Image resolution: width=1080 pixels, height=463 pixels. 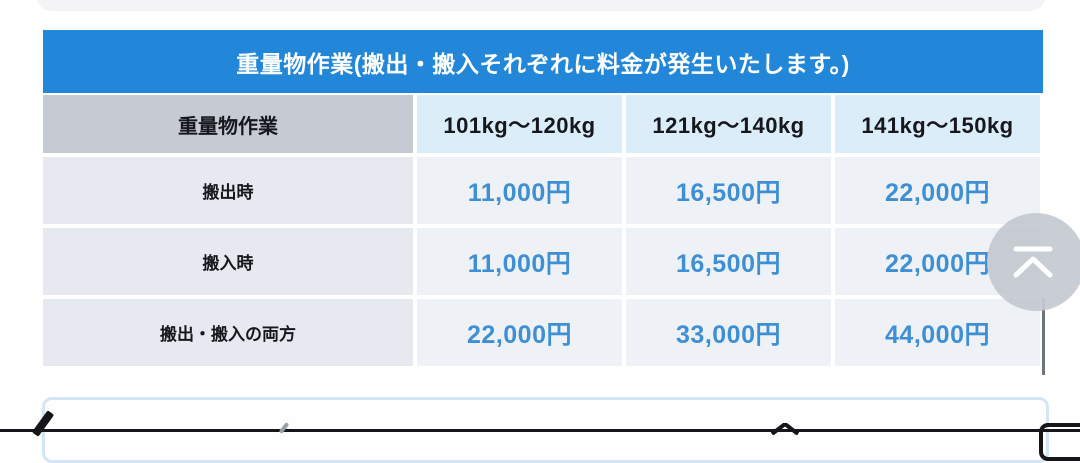 I want to click on column-header-141-150kg: 141kg〜150kg, so click(x=937, y=124).